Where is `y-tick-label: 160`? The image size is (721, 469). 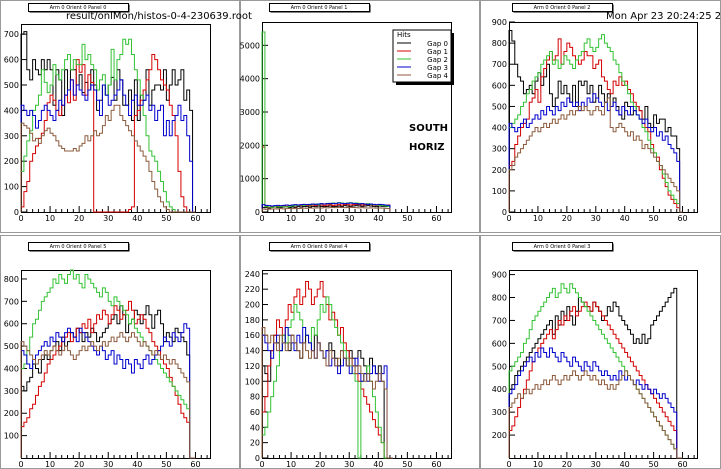
y-tick-label: 160 is located at coordinates (252, 335).